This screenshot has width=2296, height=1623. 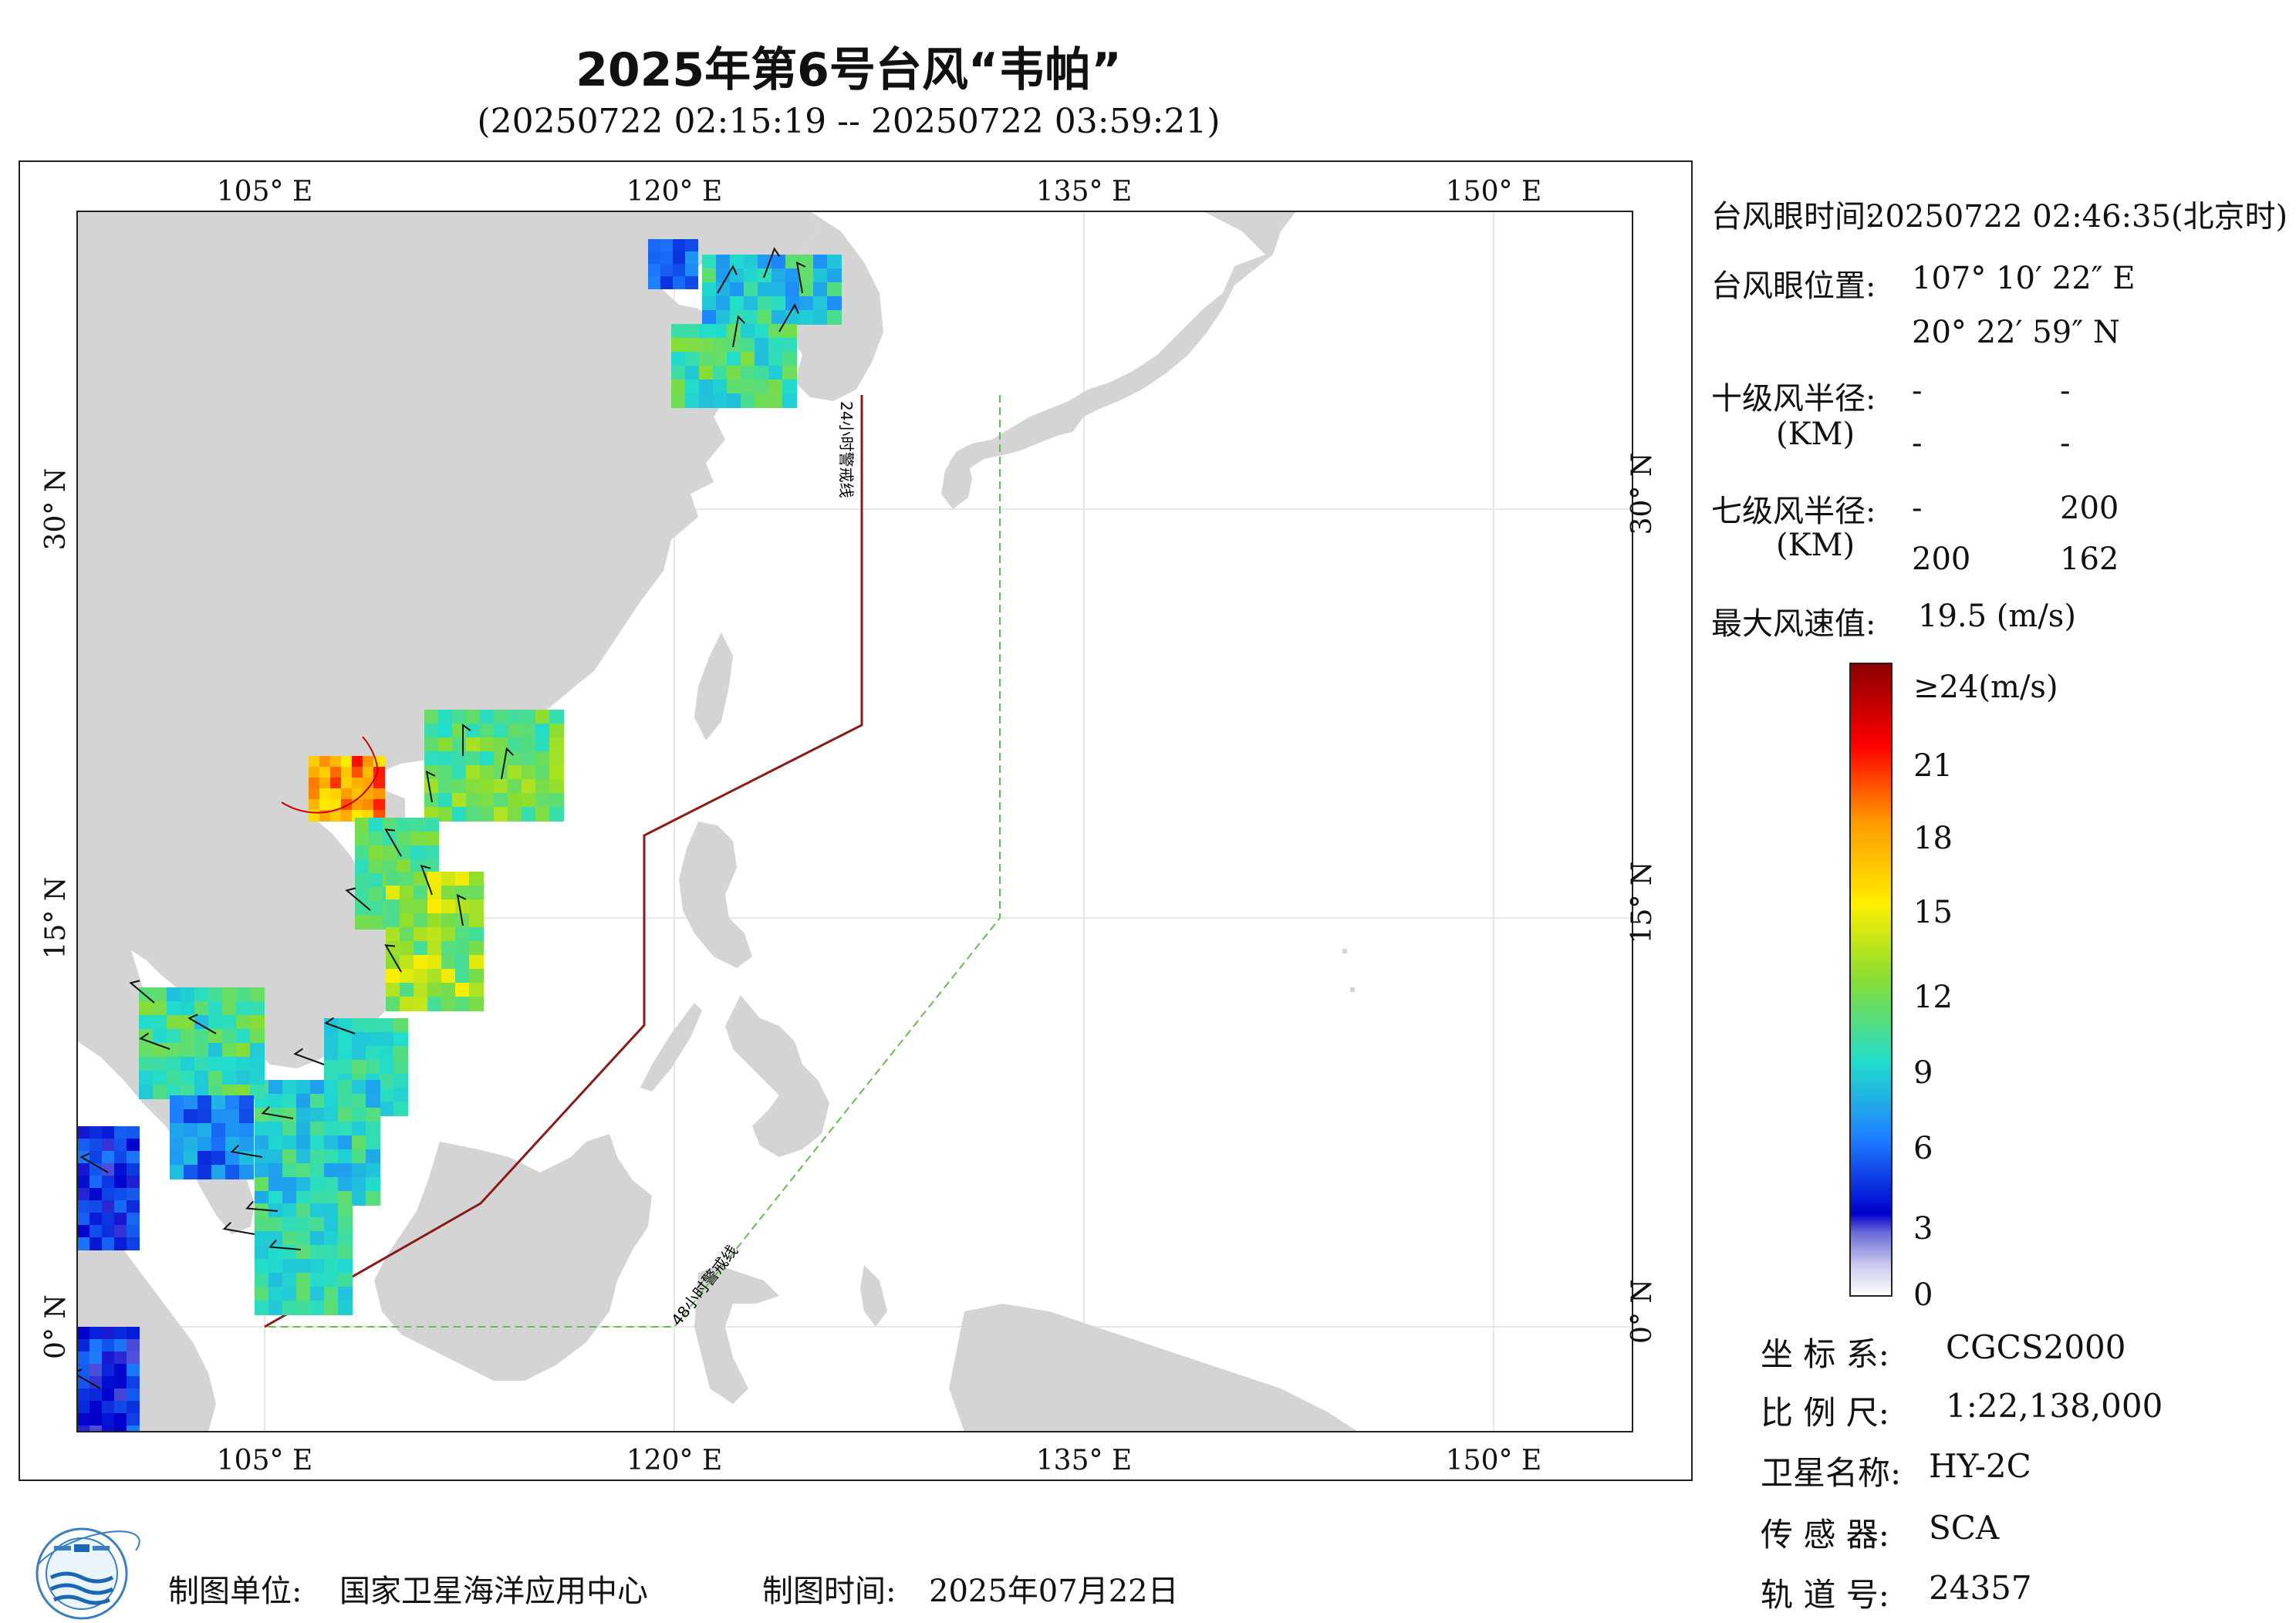 What do you see at coordinates (1871, 980) in the screenshot?
I see `colorbar` at bounding box center [1871, 980].